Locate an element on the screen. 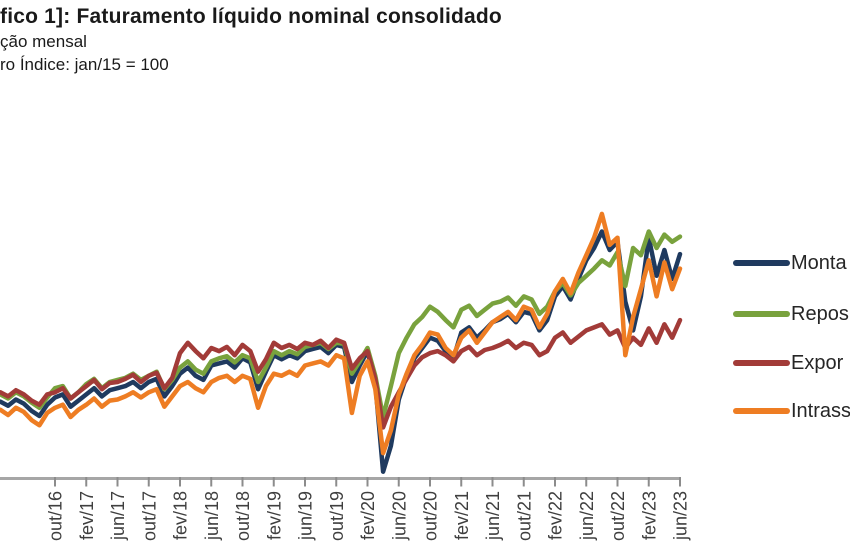  legend-line-swatch-red is located at coordinates (761, 363).